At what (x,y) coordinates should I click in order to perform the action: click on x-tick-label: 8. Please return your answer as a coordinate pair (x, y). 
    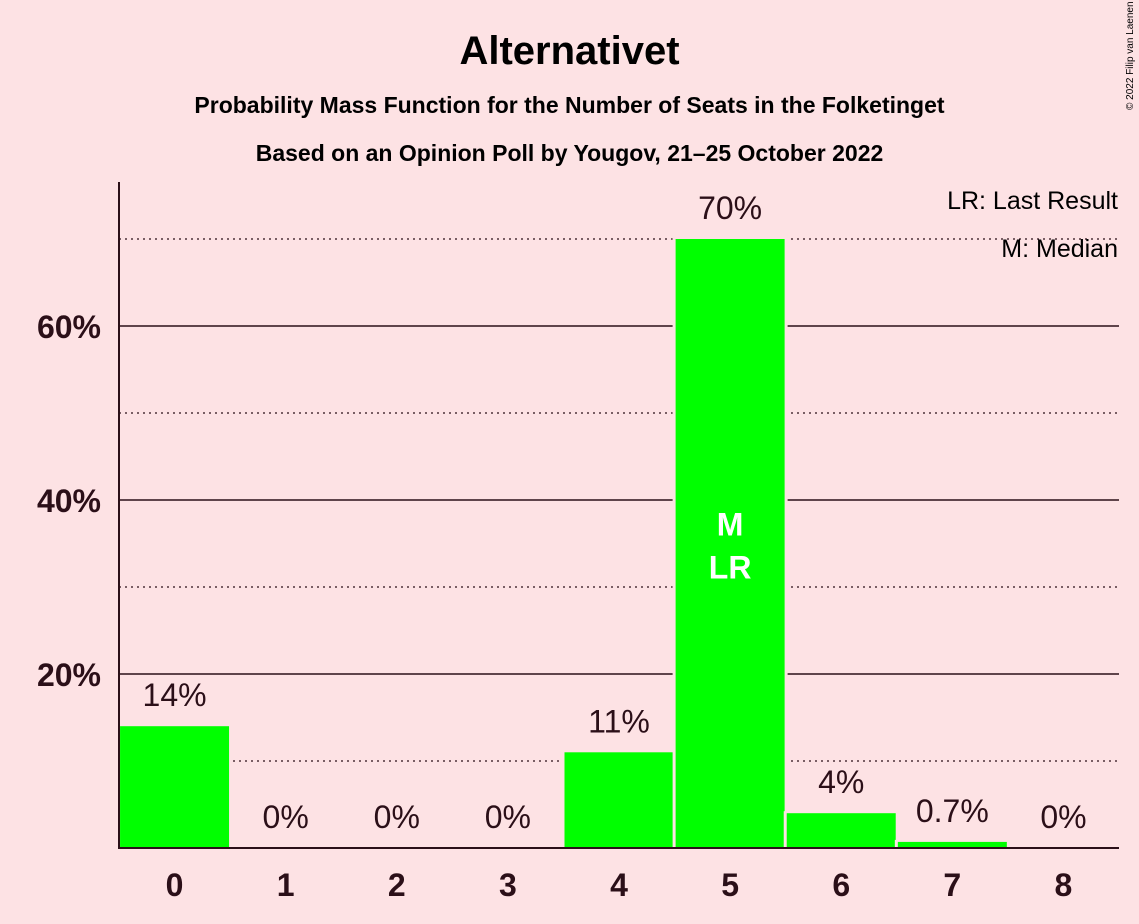
    Looking at the image, I should click on (1064, 885).